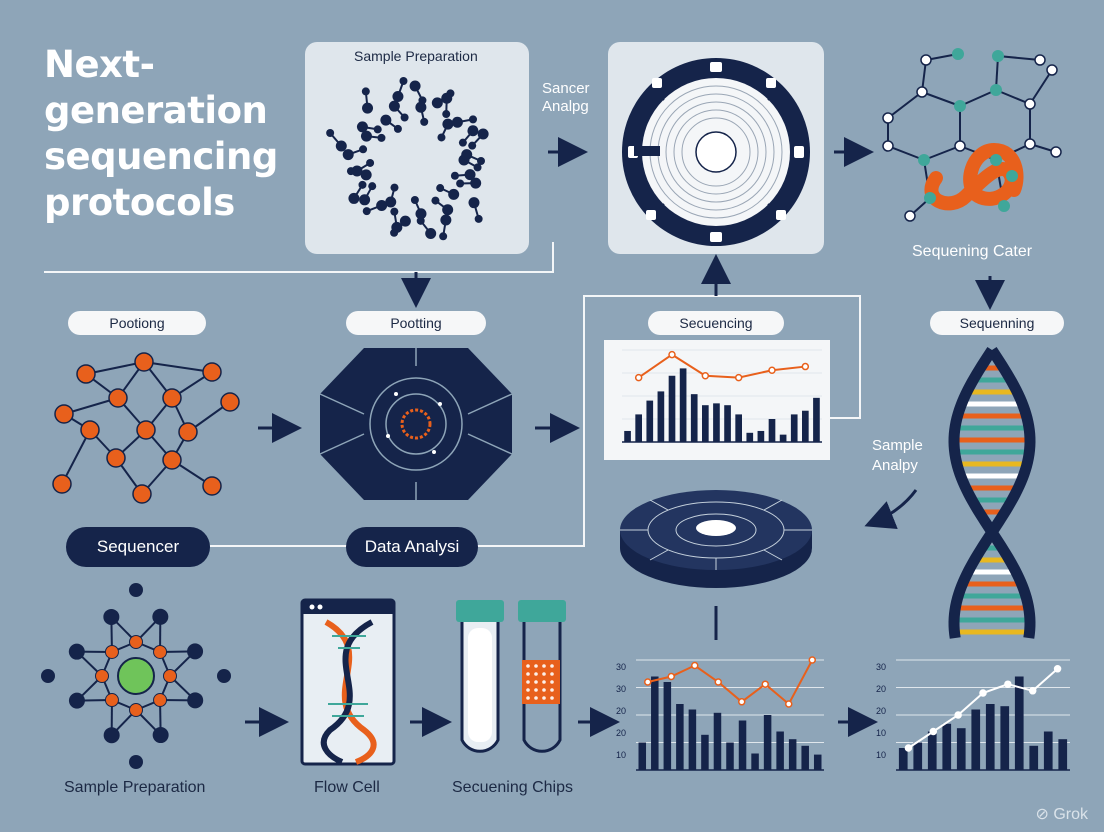 Image resolution: width=1104 pixels, height=832 pixels. What do you see at coordinates (99, 64) in the screenshot?
I see `title-line: Next-` at bounding box center [99, 64].